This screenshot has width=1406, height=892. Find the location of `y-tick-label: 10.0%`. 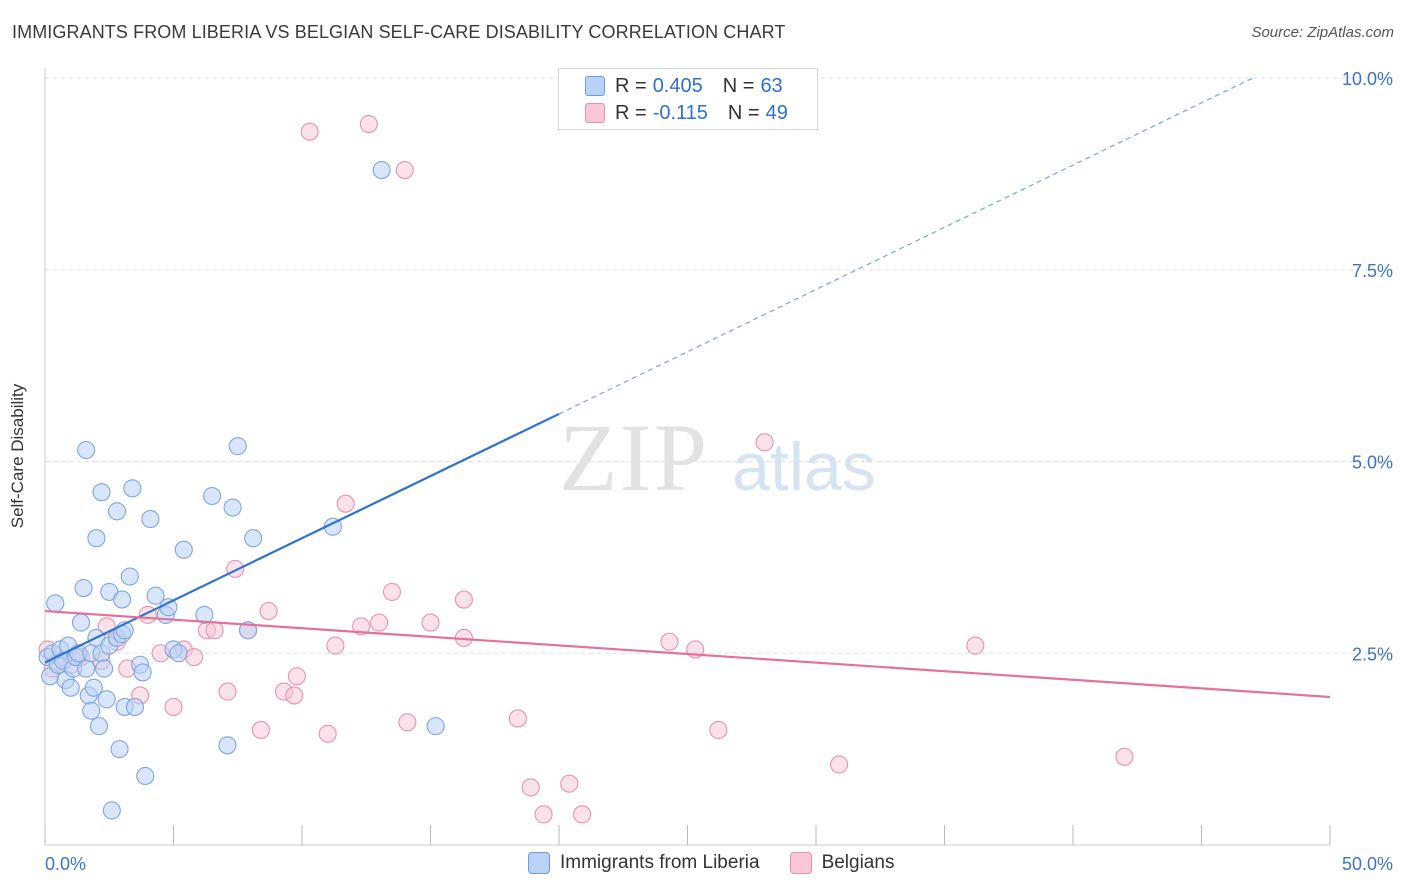

y-tick-label: 10.0% is located at coordinates (1367, 79).